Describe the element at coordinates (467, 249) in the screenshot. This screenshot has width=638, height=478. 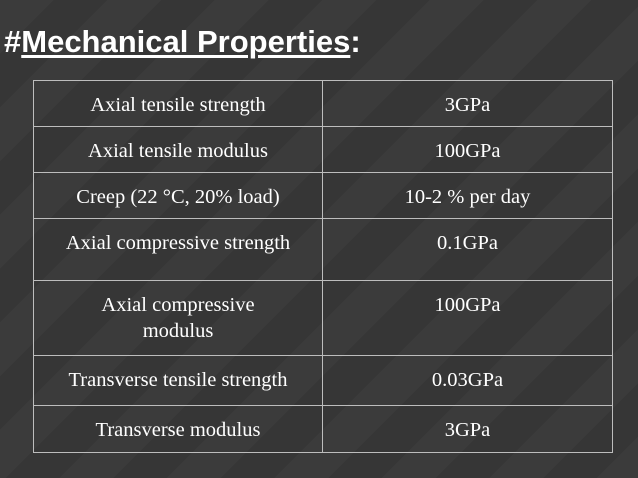
I see `property-value: 0.1GPa` at that location.